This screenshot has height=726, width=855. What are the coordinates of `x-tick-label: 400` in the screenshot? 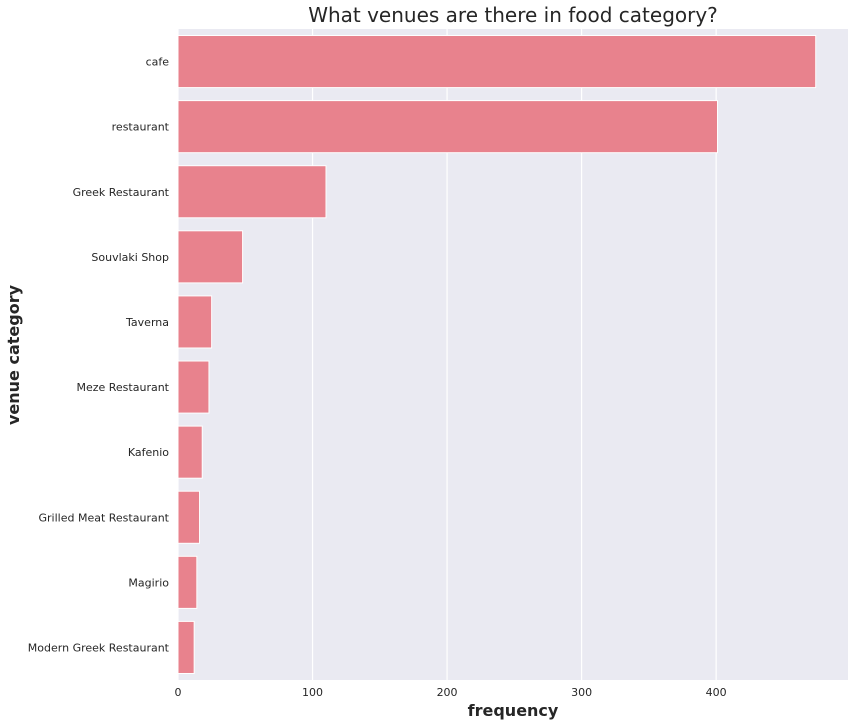 It's located at (716, 692).